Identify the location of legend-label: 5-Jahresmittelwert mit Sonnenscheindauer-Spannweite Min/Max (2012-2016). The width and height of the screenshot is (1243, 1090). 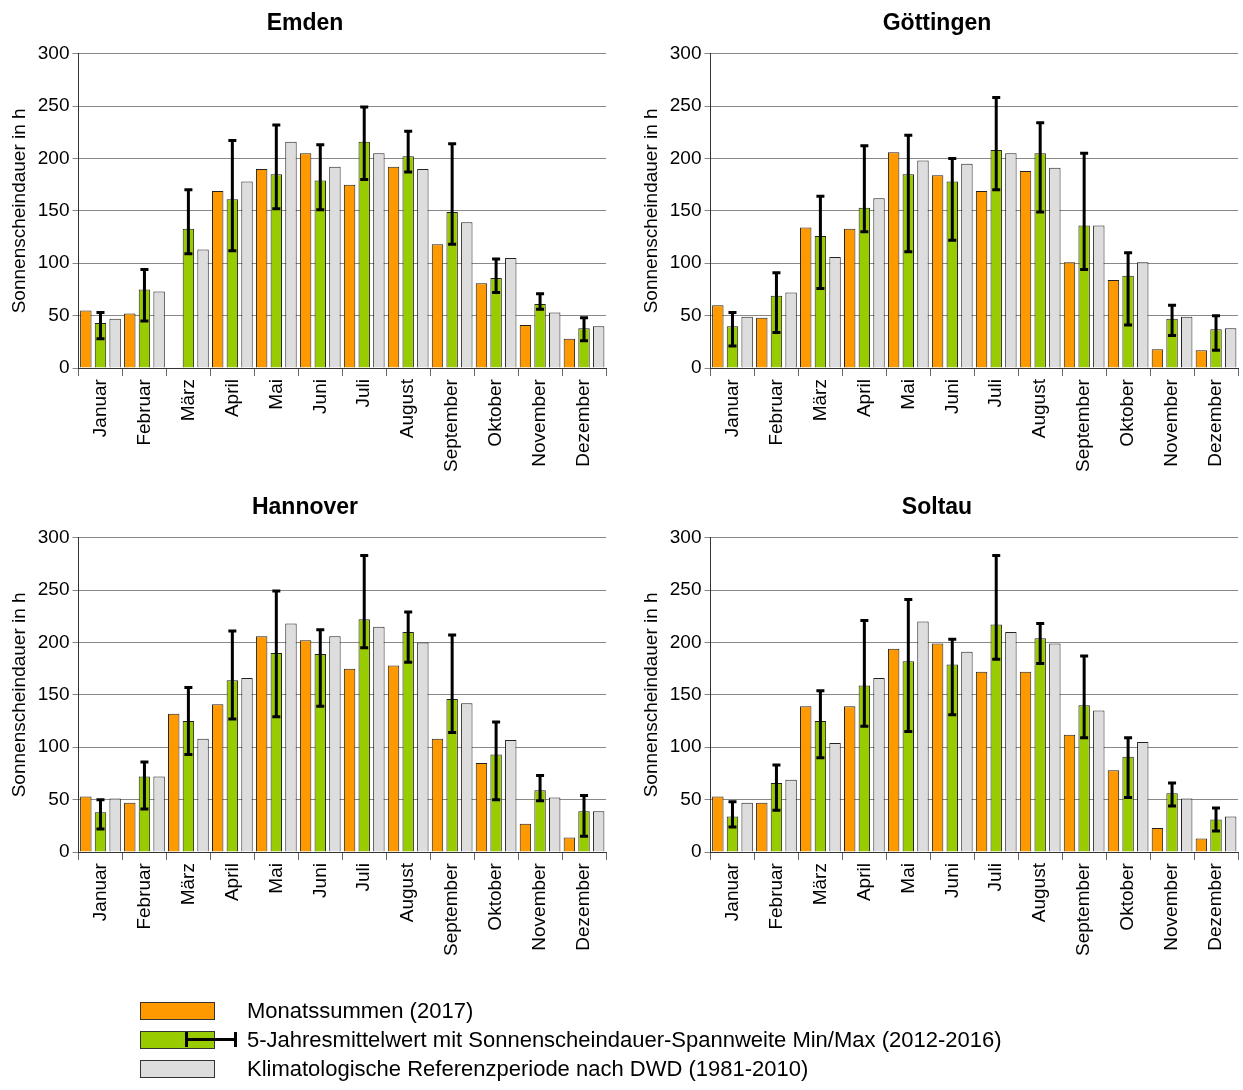
(624, 1039).